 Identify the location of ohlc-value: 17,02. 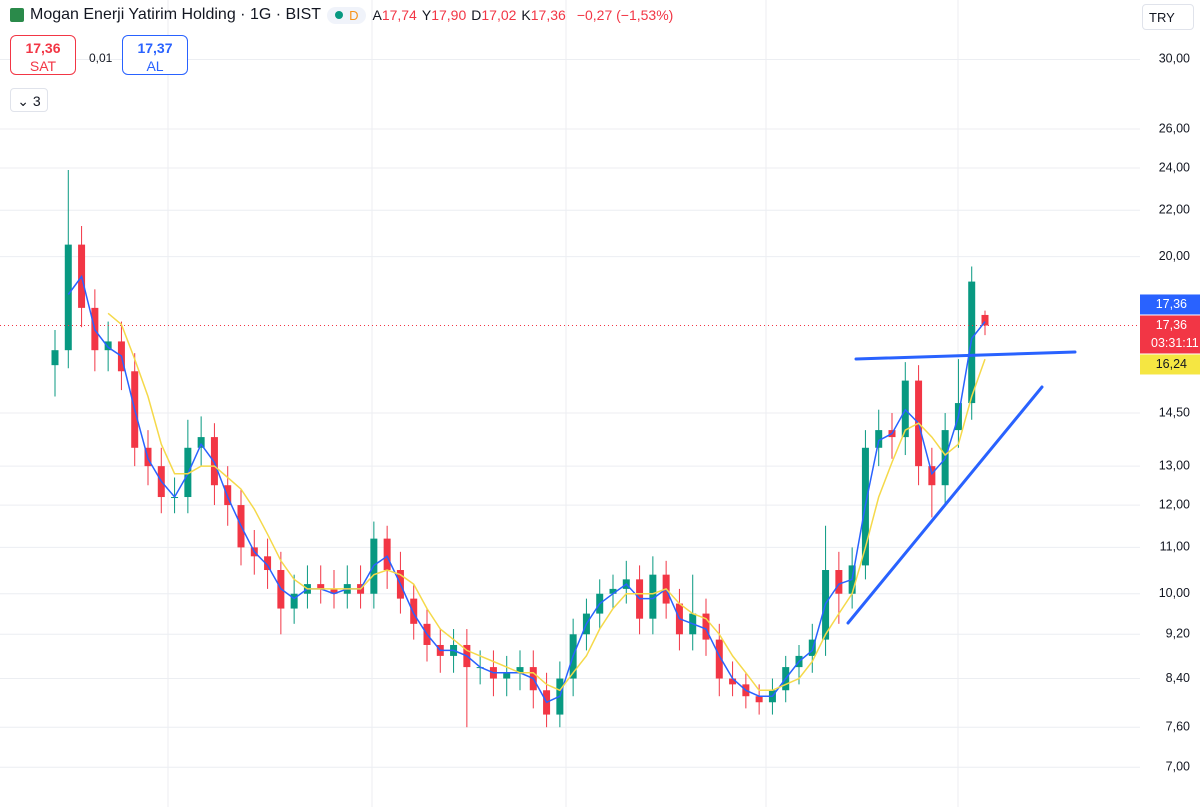
(499, 15).